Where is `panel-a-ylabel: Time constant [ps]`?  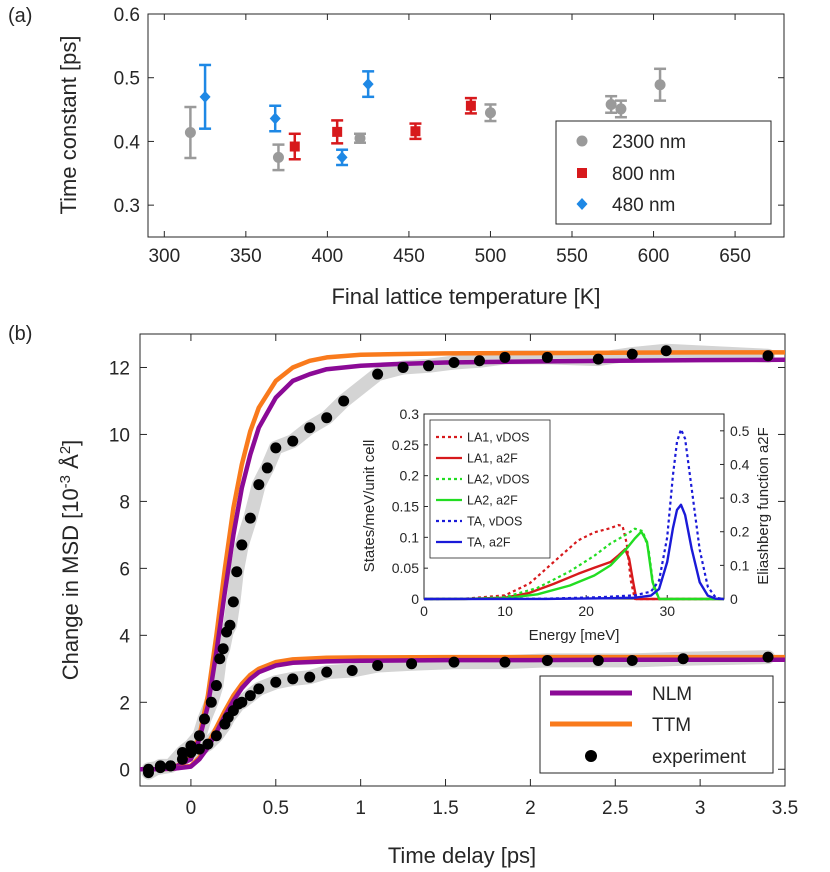 panel-a-ylabel: Time constant [ps] is located at coordinates (68, 125).